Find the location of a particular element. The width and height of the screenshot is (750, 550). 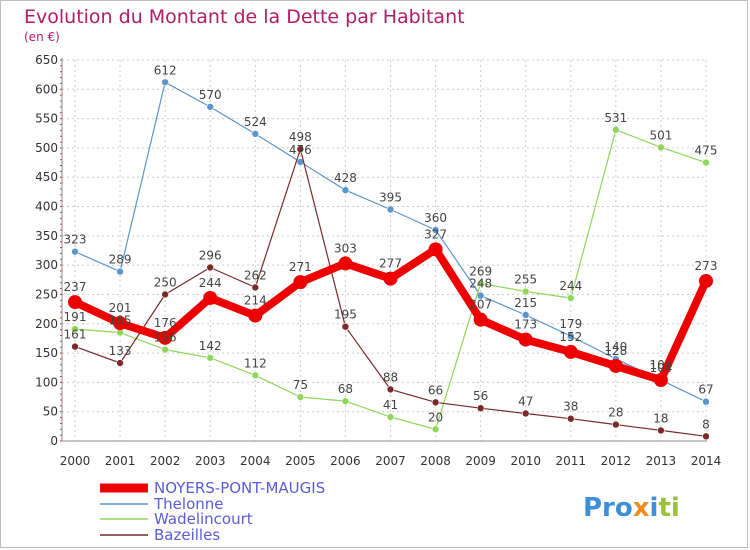

data-label-0: 244 is located at coordinates (210, 283).